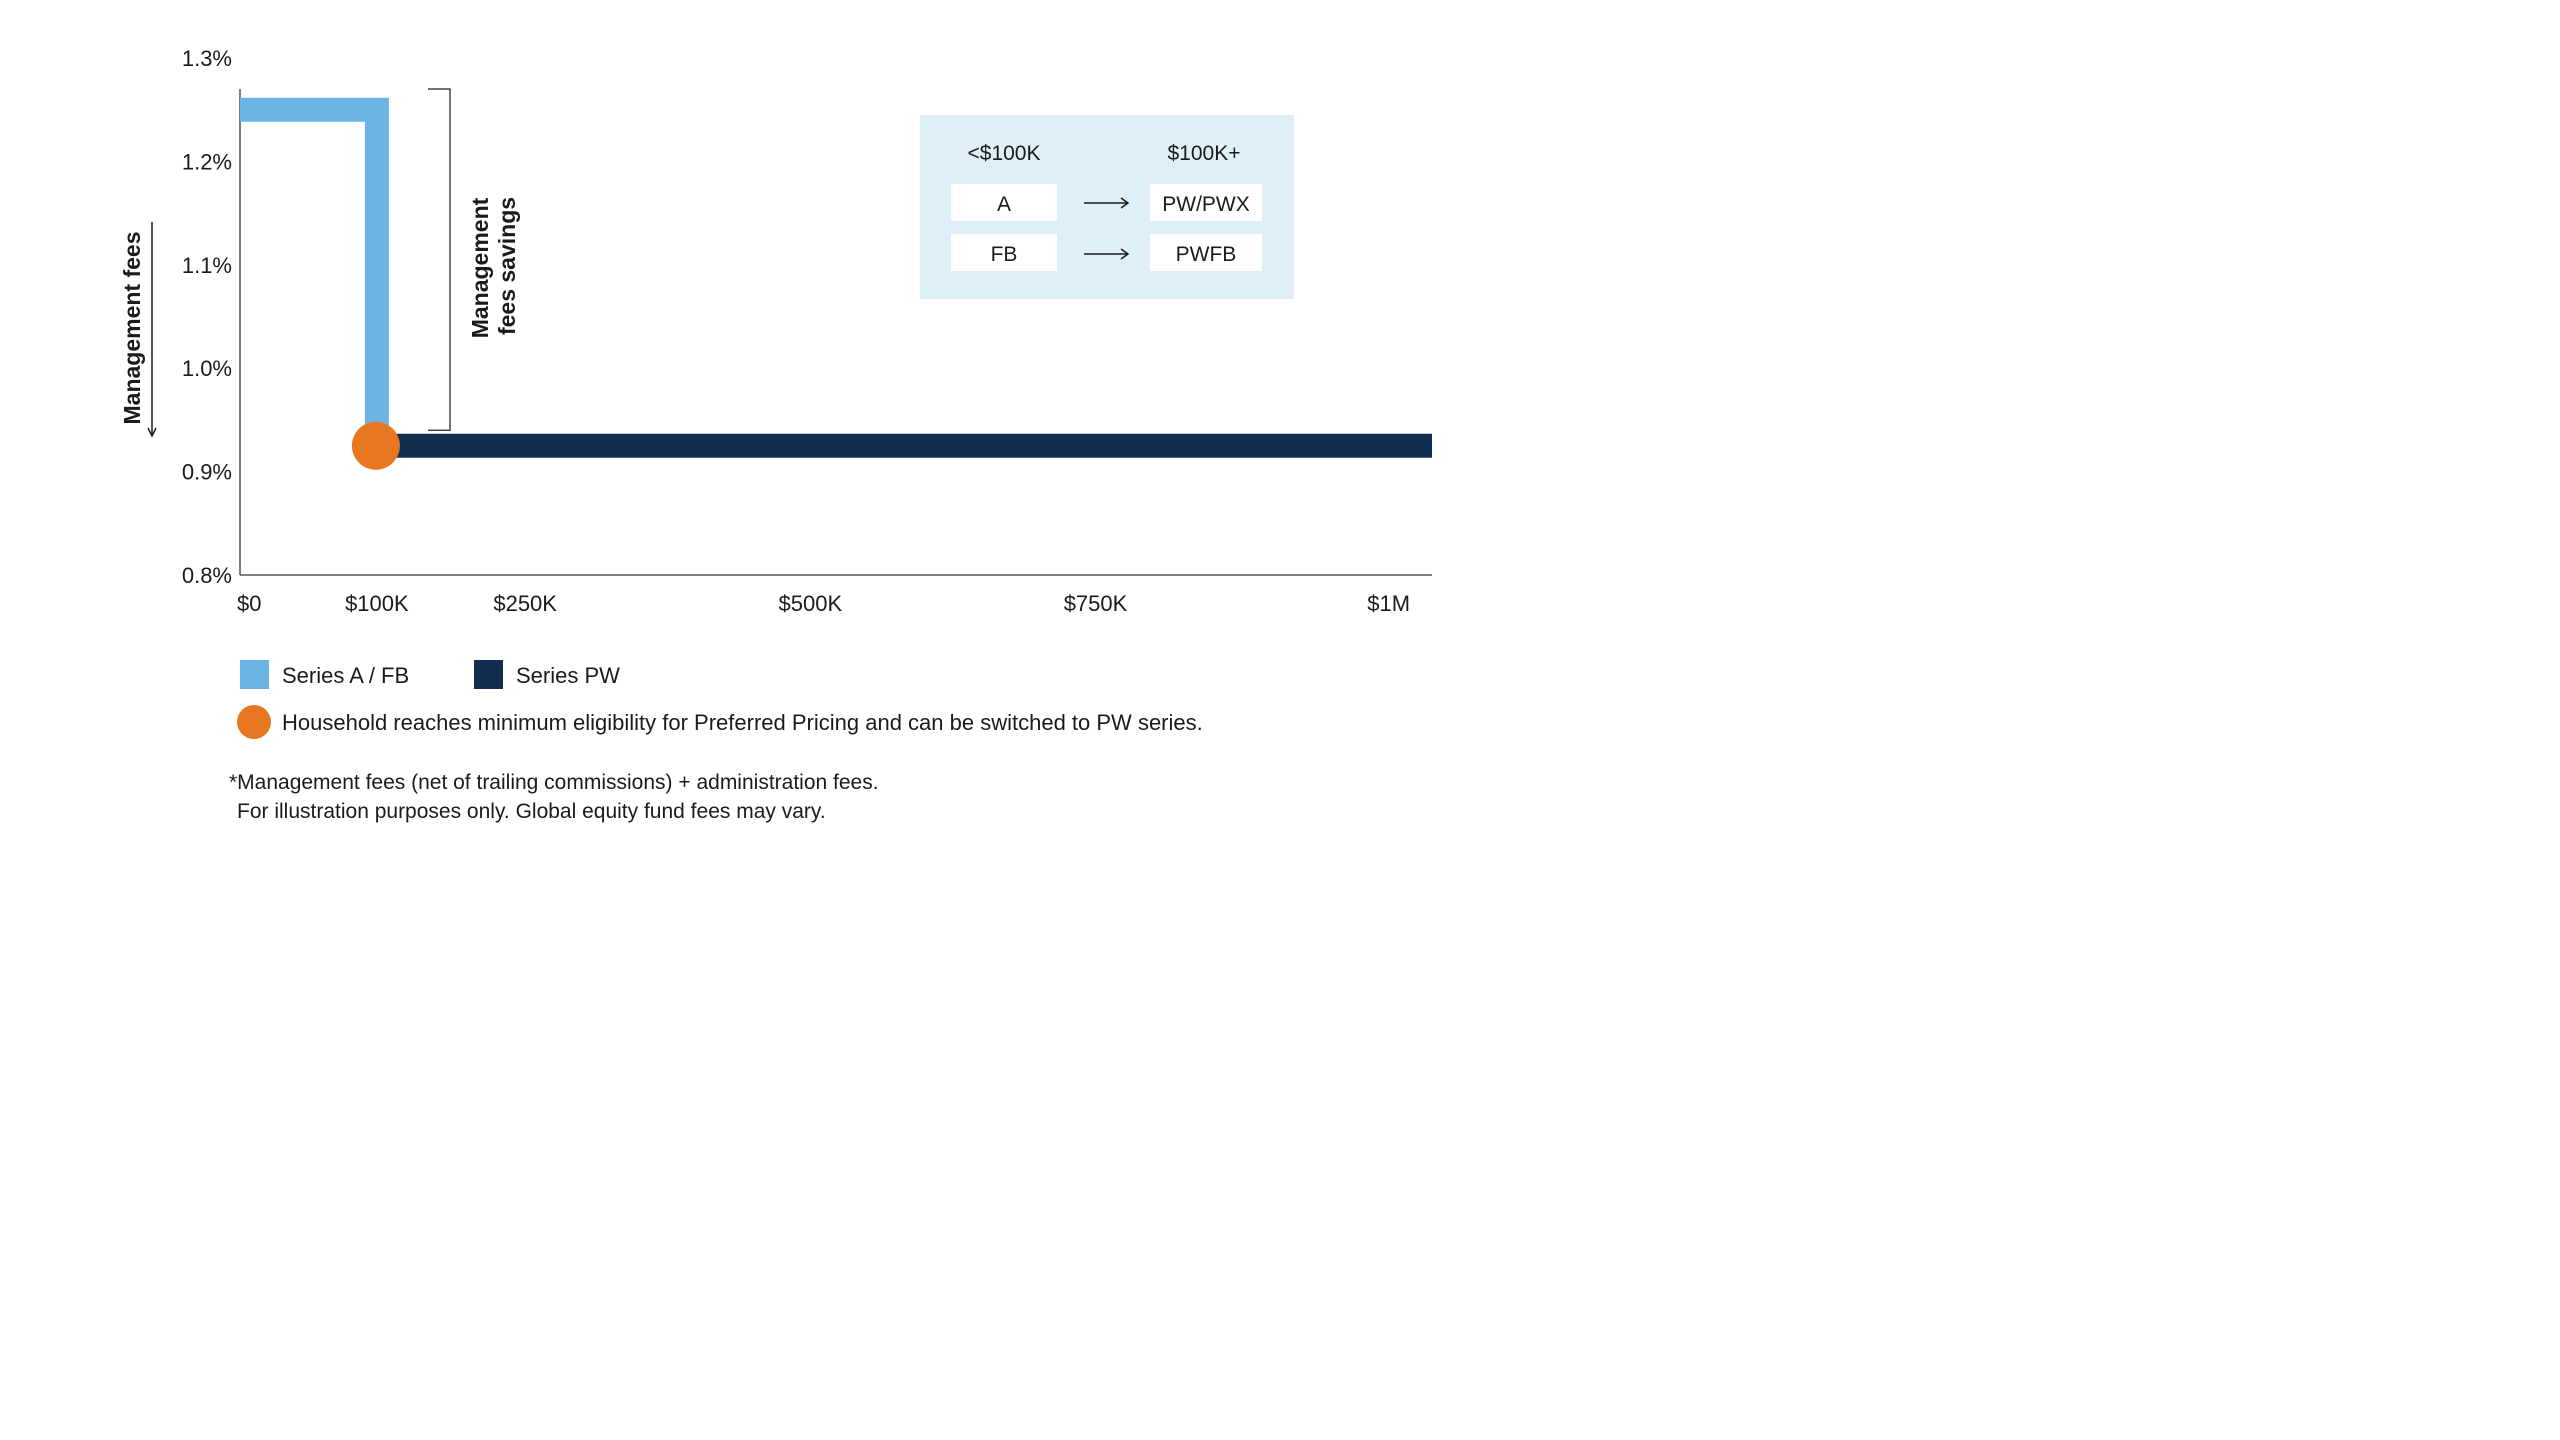 The height and width of the screenshot is (1440, 2560). What do you see at coordinates (254, 674) in the screenshot?
I see `legend-swatch-series-a-fb` at bounding box center [254, 674].